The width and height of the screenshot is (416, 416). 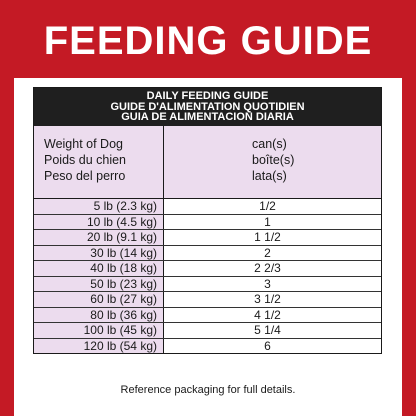 What do you see at coordinates (99, 252) in the screenshot?
I see `weight-cell: 30 lb (14 kg)` at bounding box center [99, 252].